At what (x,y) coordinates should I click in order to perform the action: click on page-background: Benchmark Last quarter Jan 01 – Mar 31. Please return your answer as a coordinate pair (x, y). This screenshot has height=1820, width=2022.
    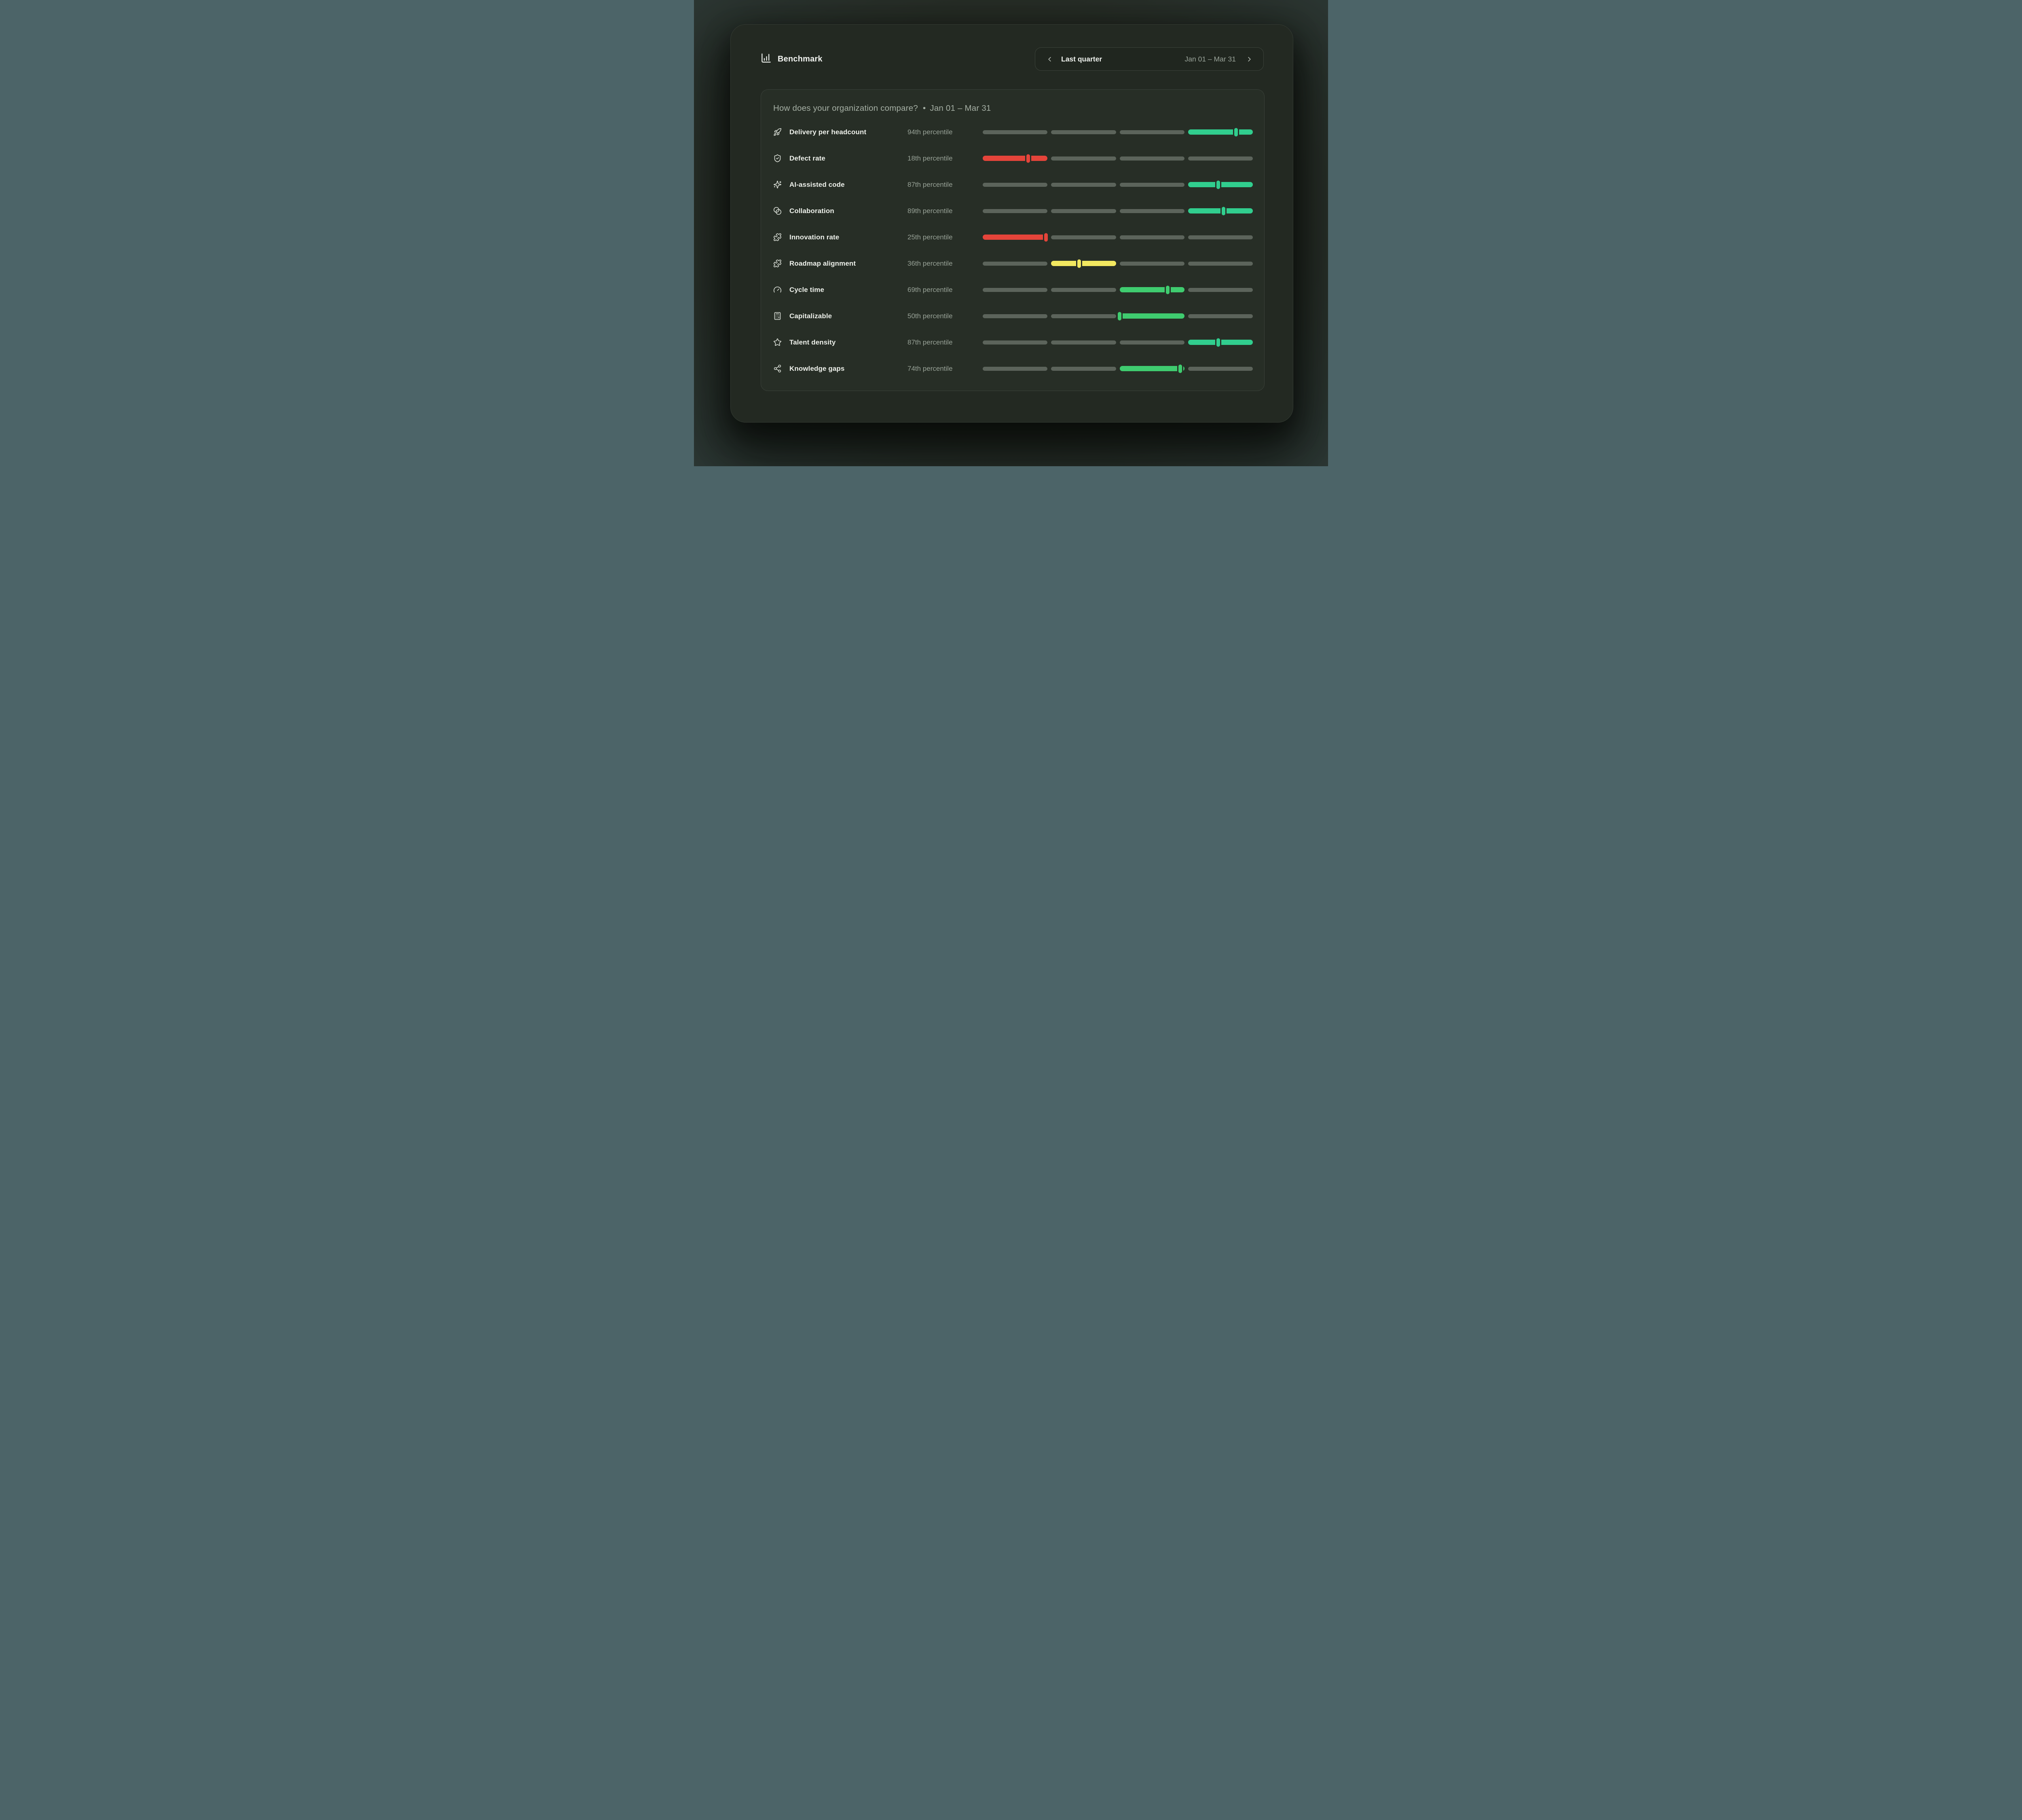
    Looking at the image, I should click on (1011, 233).